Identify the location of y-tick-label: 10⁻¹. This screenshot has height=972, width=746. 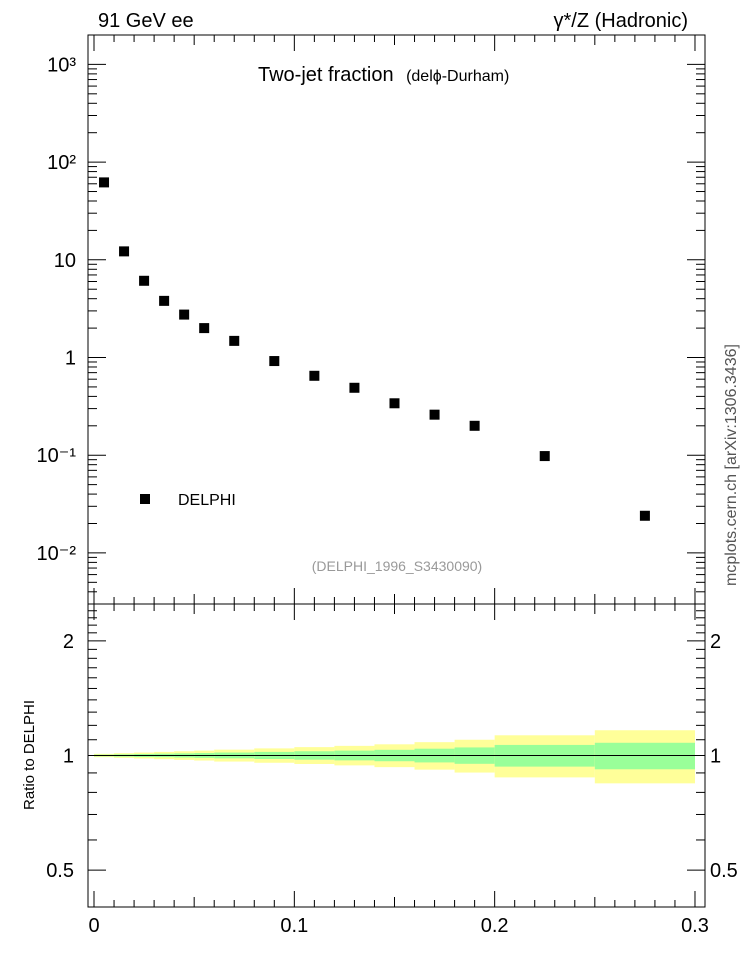
(57, 456).